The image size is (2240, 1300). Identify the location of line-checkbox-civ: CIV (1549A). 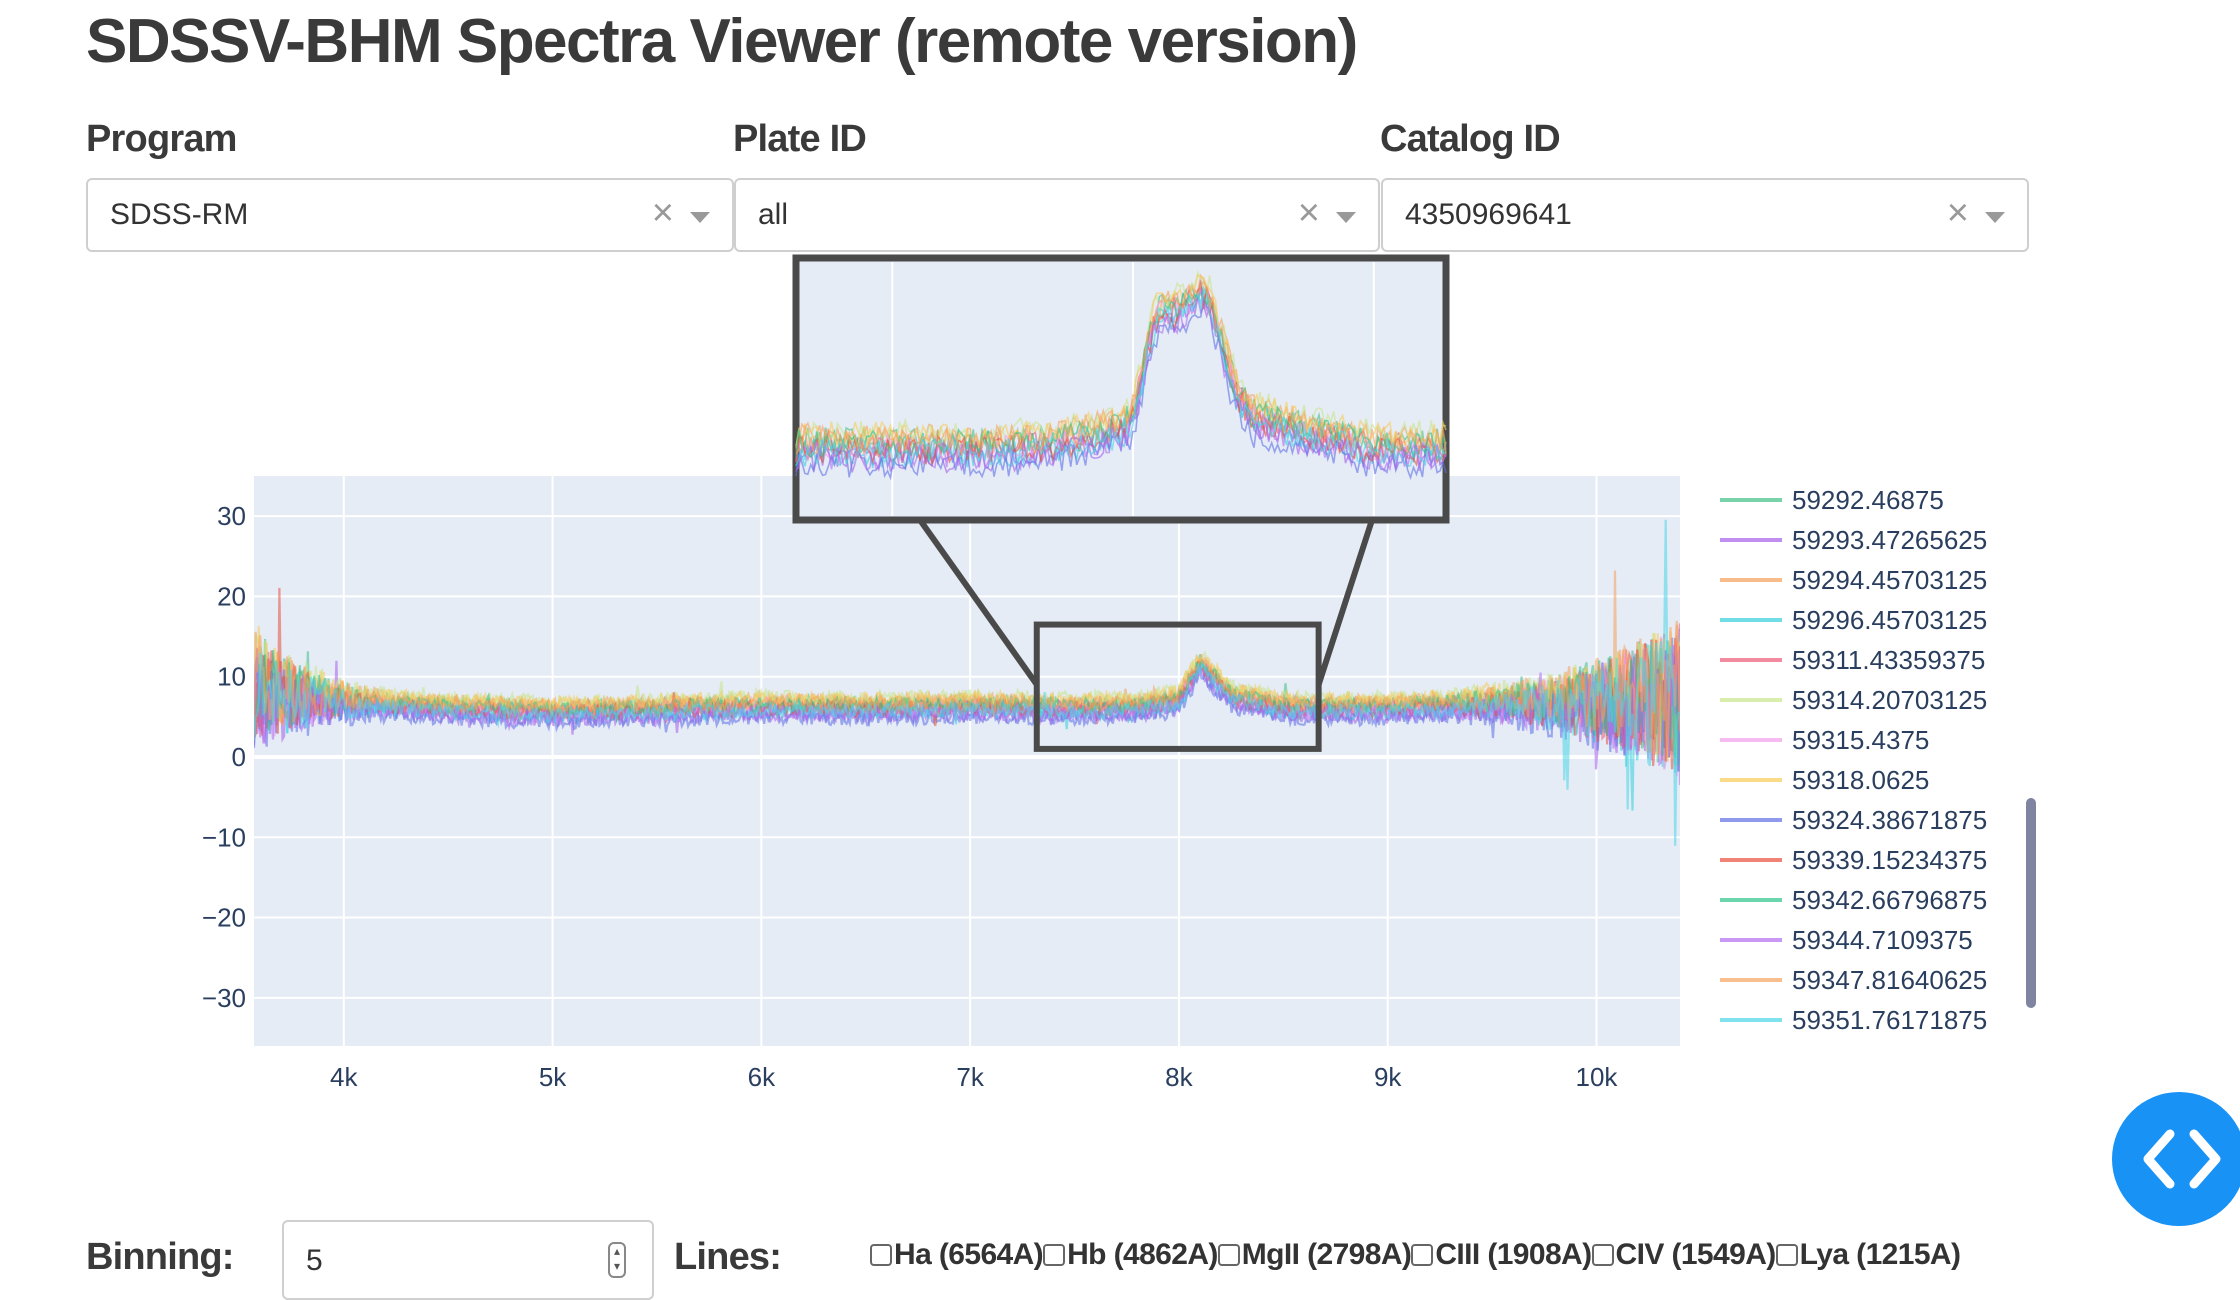
(1684, 1255).